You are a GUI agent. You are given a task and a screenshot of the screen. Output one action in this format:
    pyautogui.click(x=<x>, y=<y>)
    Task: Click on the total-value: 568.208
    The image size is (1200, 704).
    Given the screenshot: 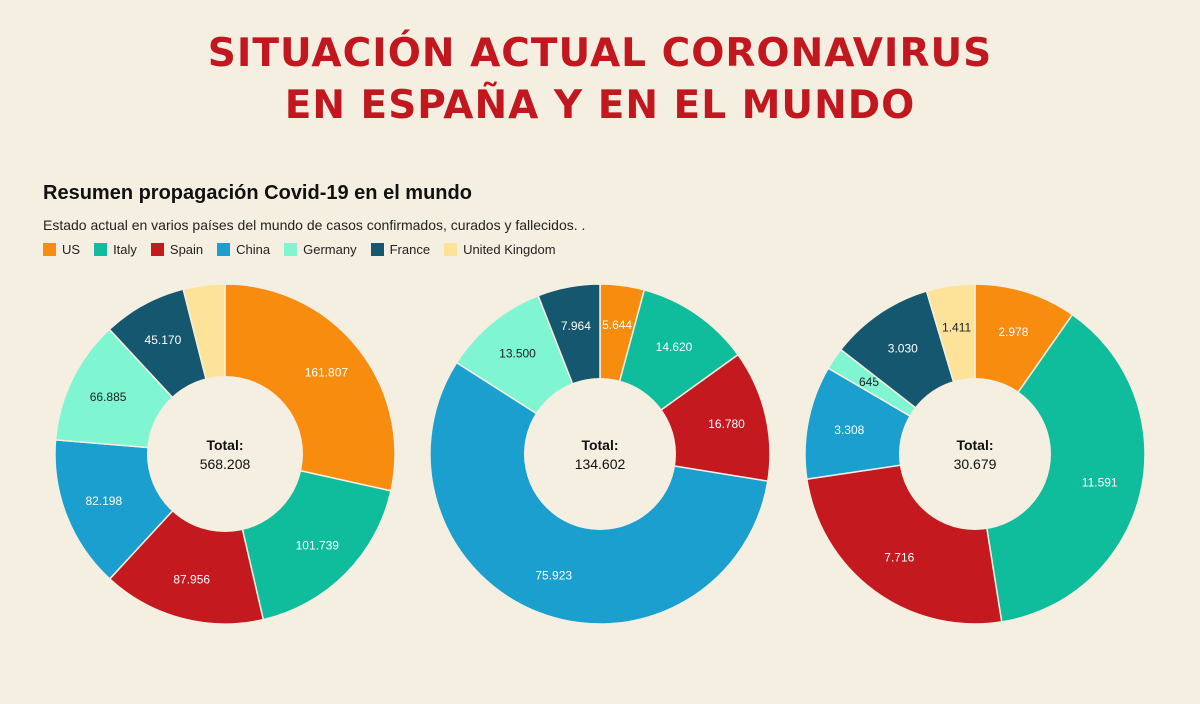 What is the action you would take?
    pyautogui.click(x=225, y=464)
    